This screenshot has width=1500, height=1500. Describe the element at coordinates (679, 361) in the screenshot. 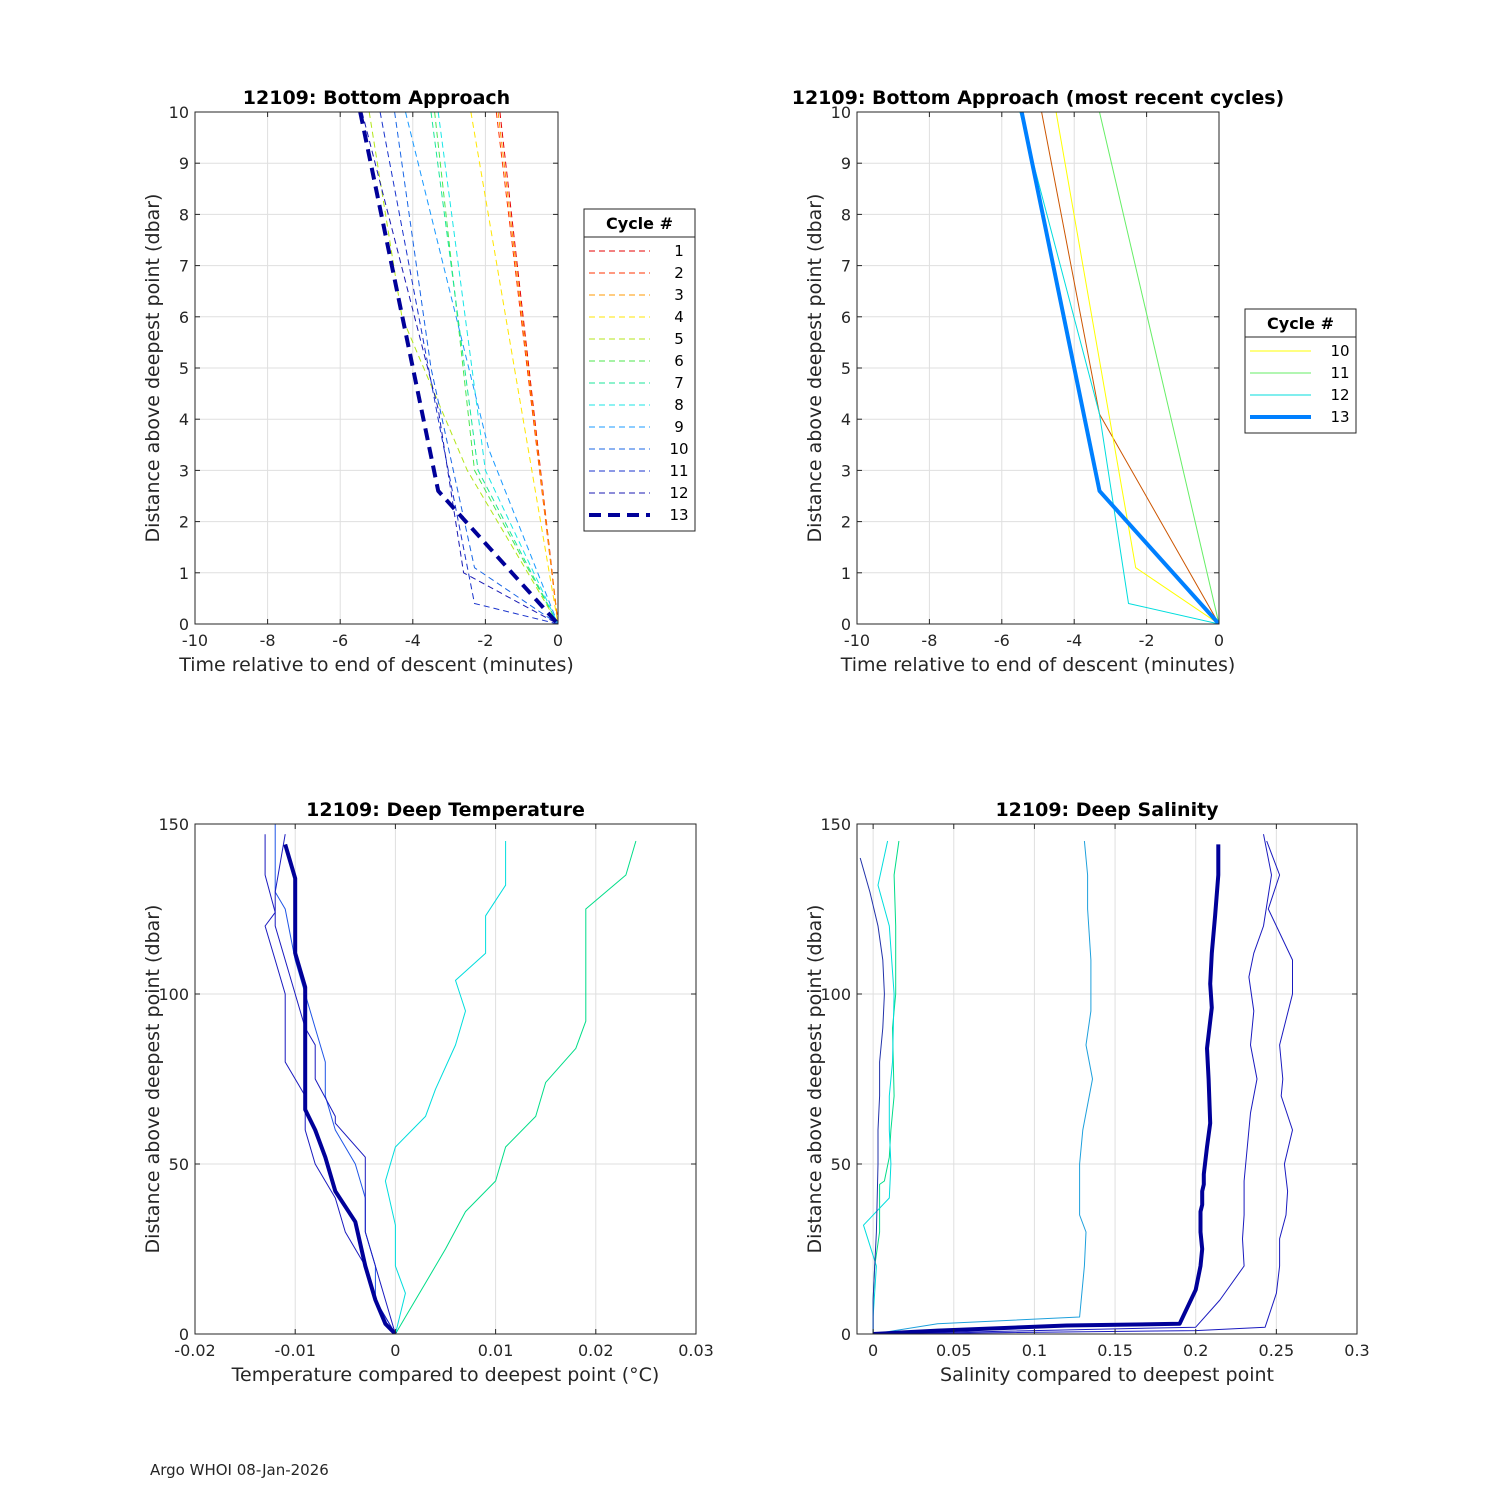

I see `legend-entry-label: 6` at that location.